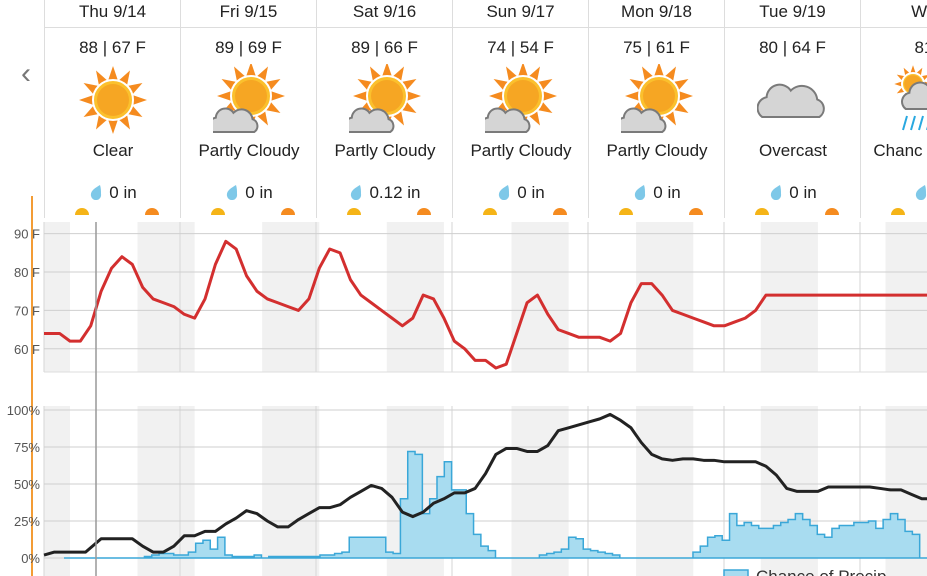 This screenshot has height=576, width=927. Describe the element at coordinates (793, 150) in the screenshot. I see `condition-label: Overcast` at that location.